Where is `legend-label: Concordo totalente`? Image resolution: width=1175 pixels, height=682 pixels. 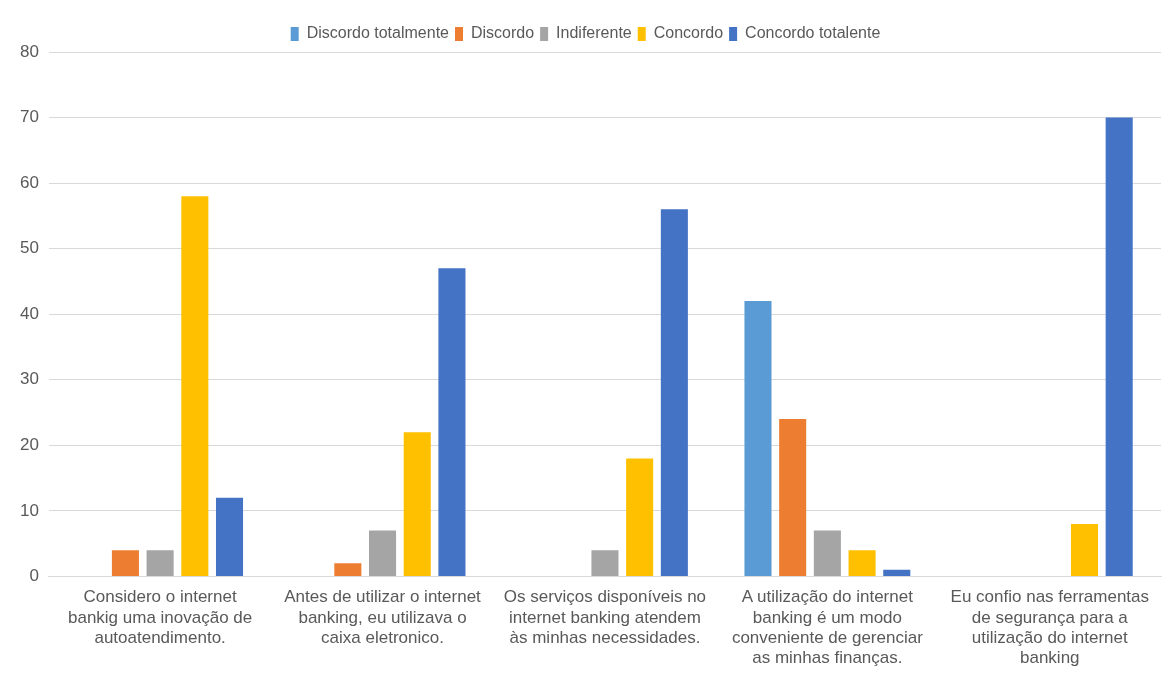
legend-label: Concordo totalente is located at coordinates (813, 33).